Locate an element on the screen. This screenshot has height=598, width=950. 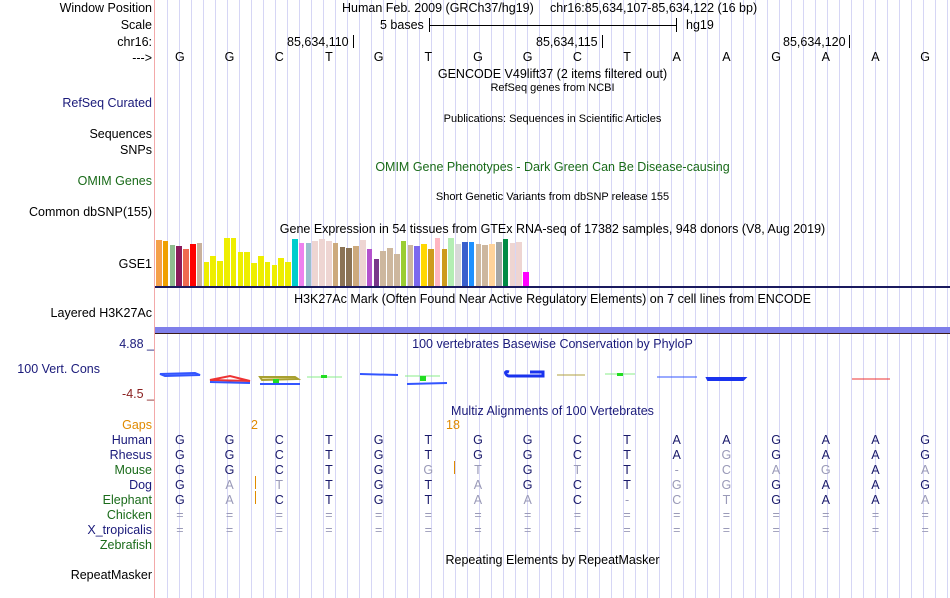
alignment-base: = is located at coordinates (726, 530).